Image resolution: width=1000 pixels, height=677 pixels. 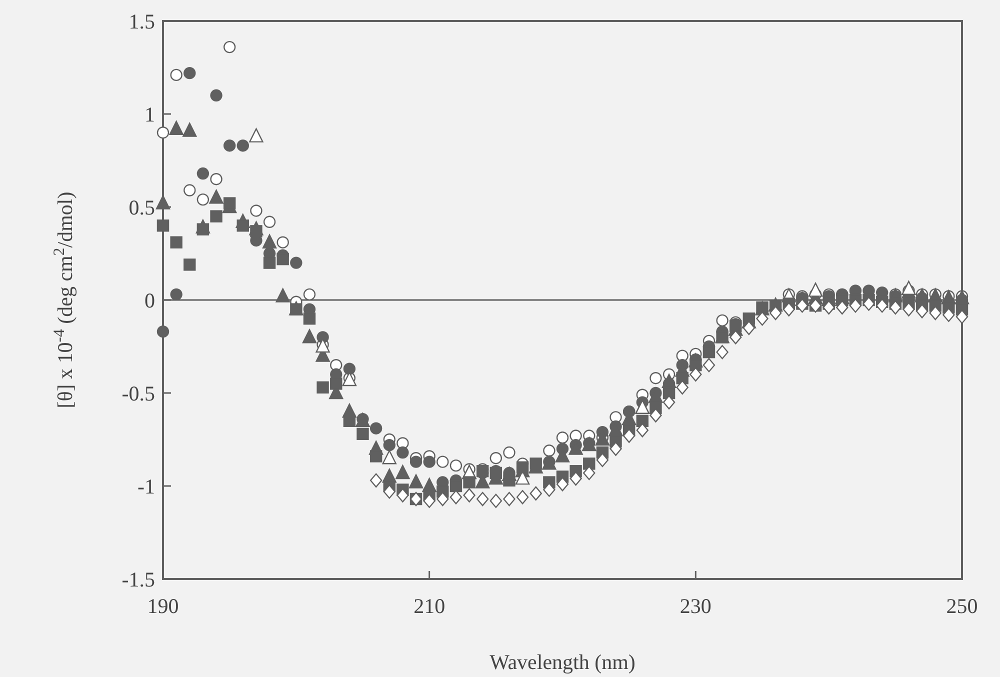 I want to click on x-tick-label: 190, so click(x=163, y=606).